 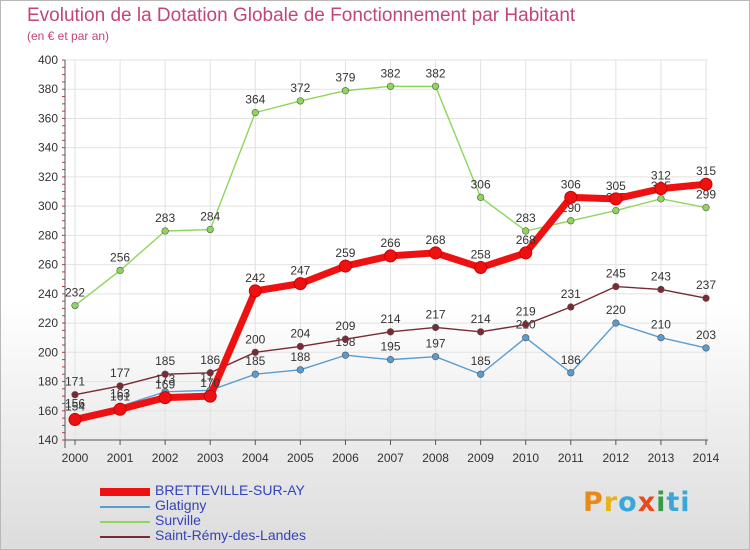 I want to click on data-label-surville: 382, so click(x=436, y=73).